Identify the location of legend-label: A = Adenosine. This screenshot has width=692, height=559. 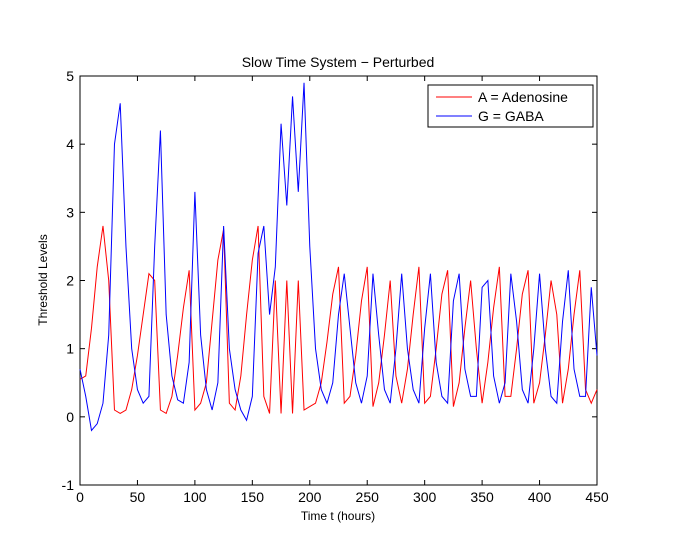
(523, 97).